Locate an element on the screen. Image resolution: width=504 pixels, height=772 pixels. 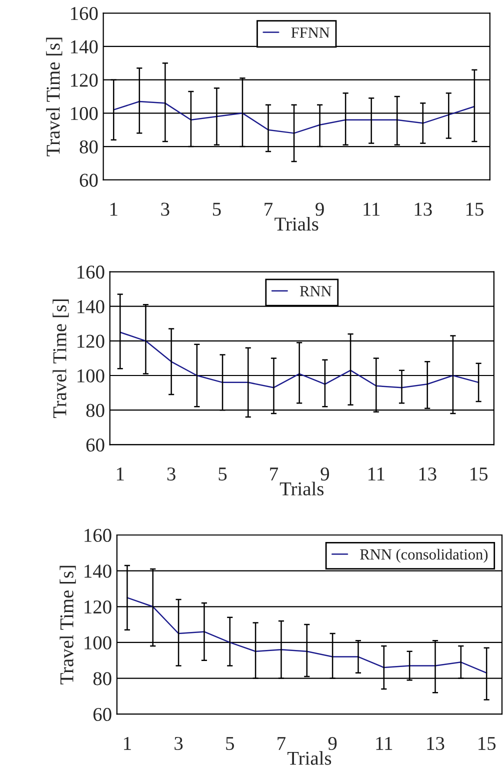
legend-label: RNN is located at coordinates (316, 291).